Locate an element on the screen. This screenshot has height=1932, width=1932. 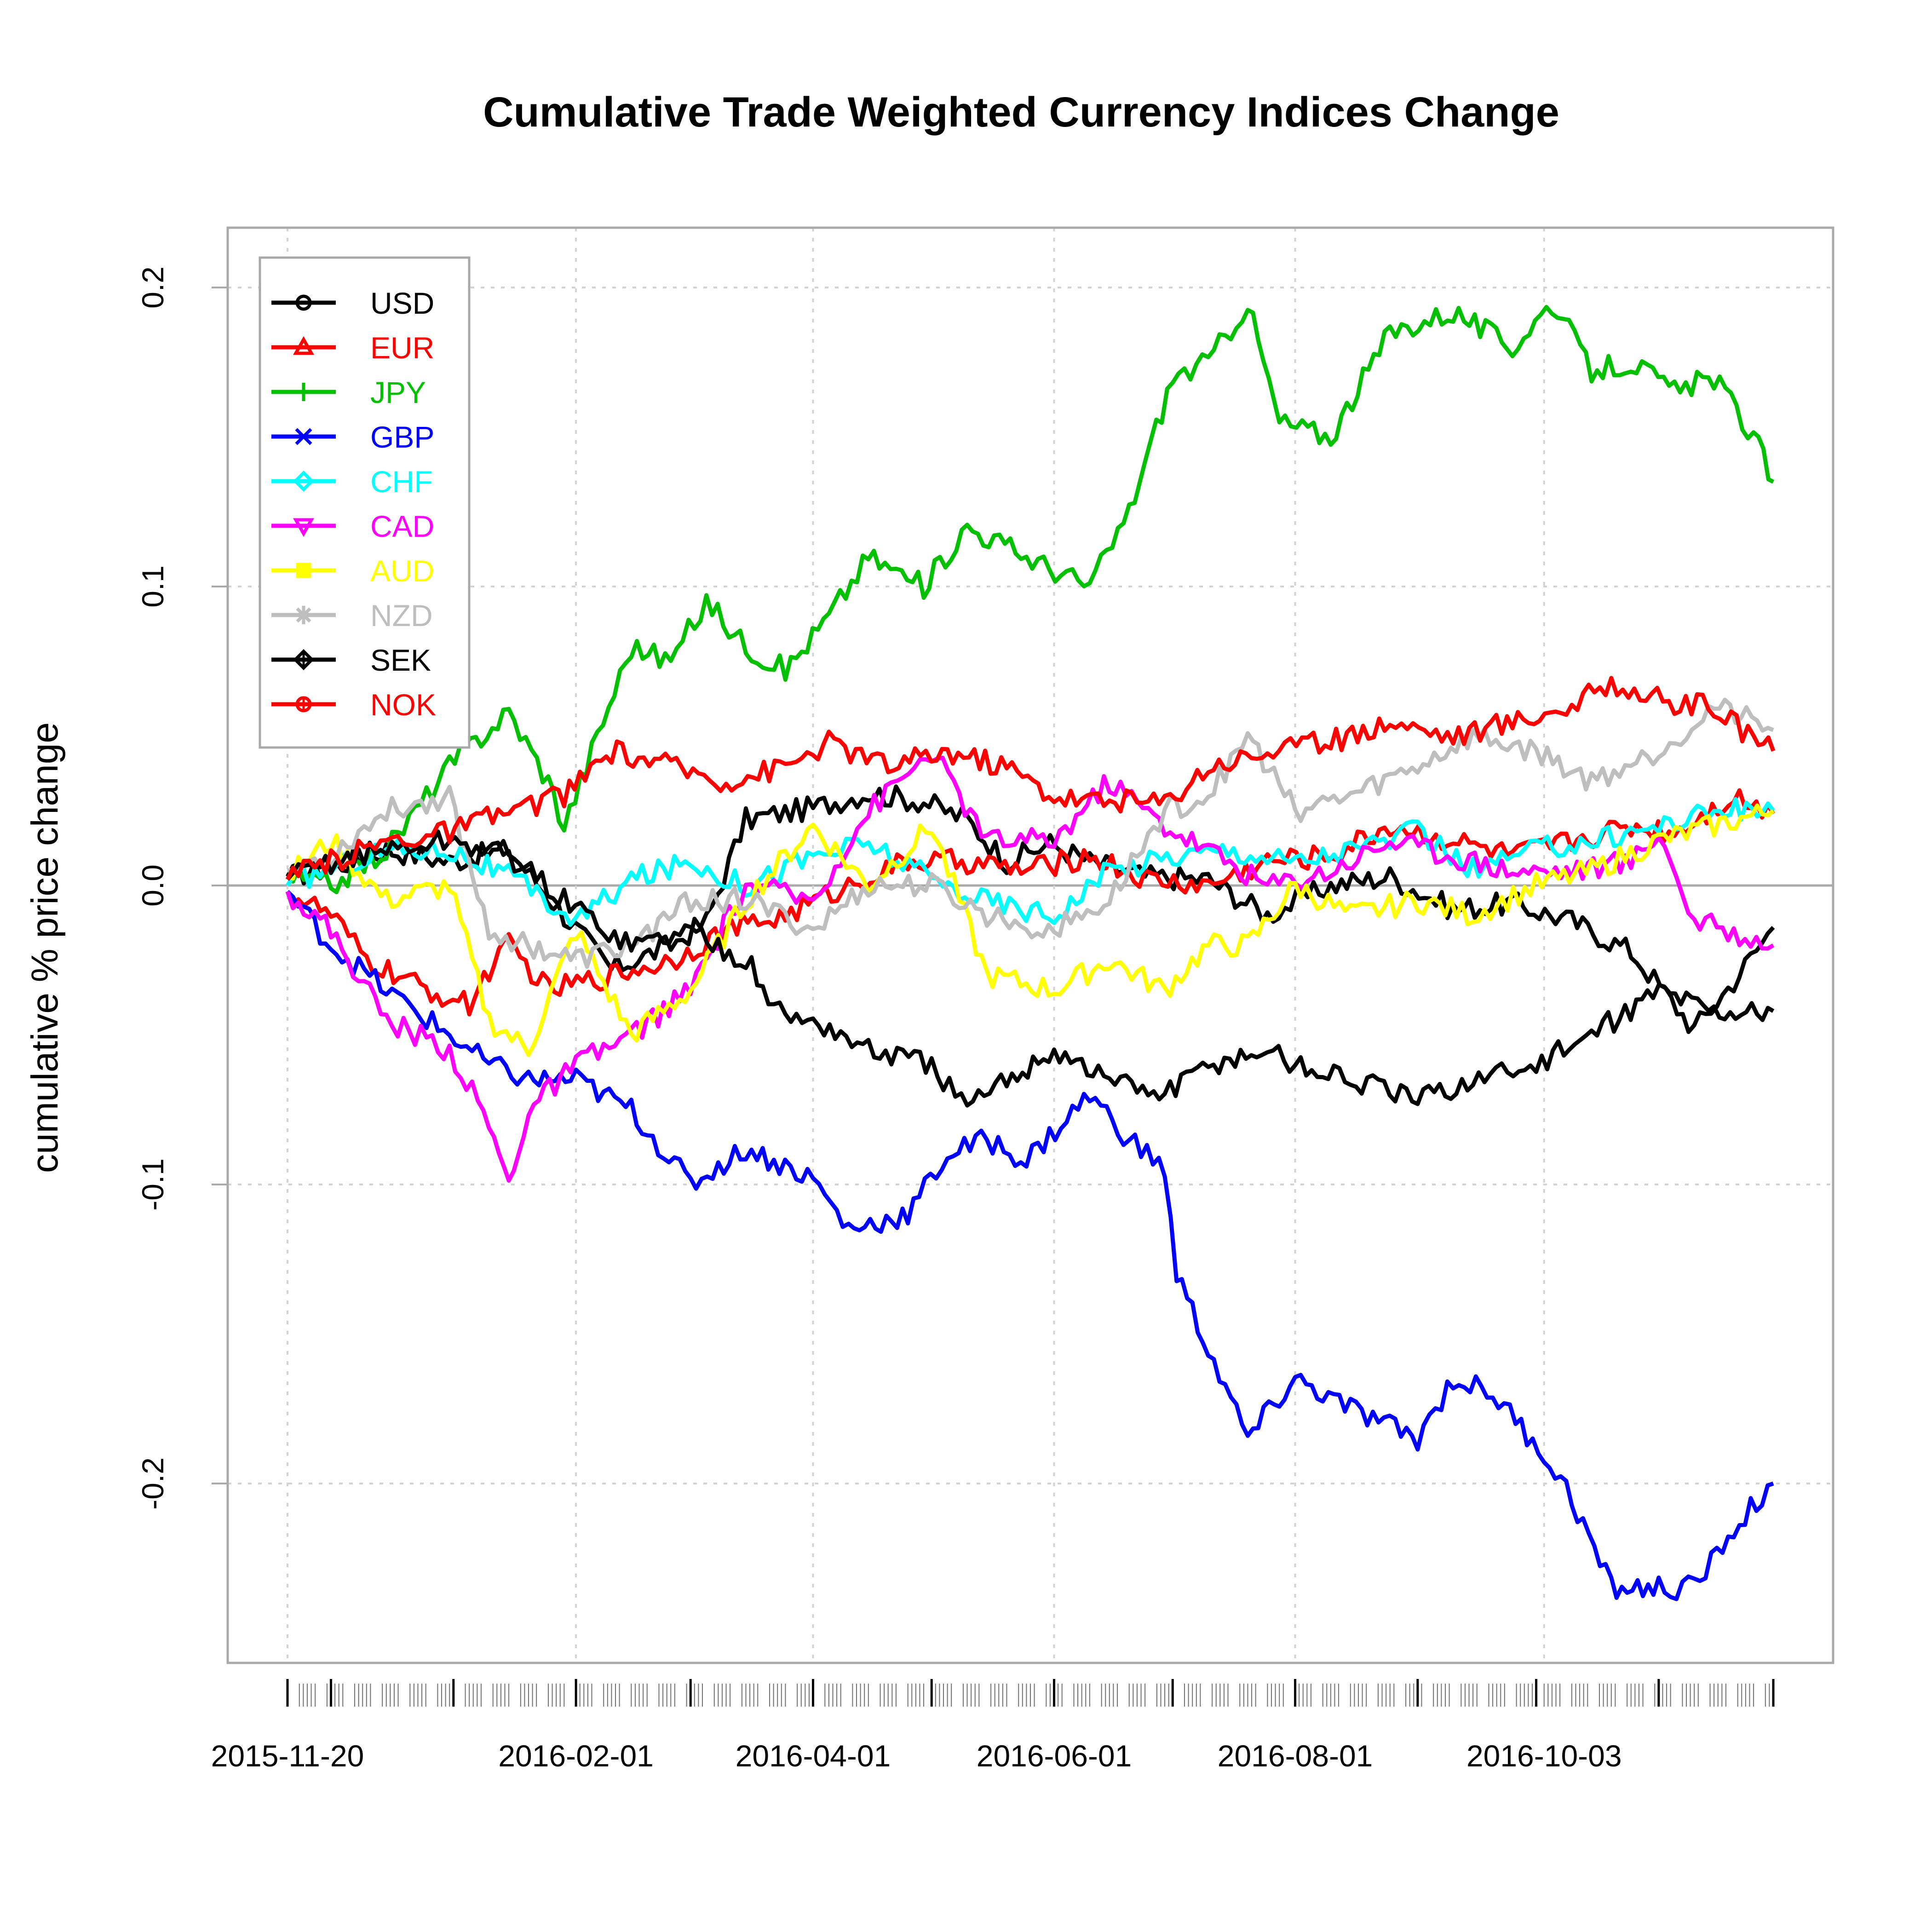
y-tick-label: 0.1 is located at coordinates (153, 586).